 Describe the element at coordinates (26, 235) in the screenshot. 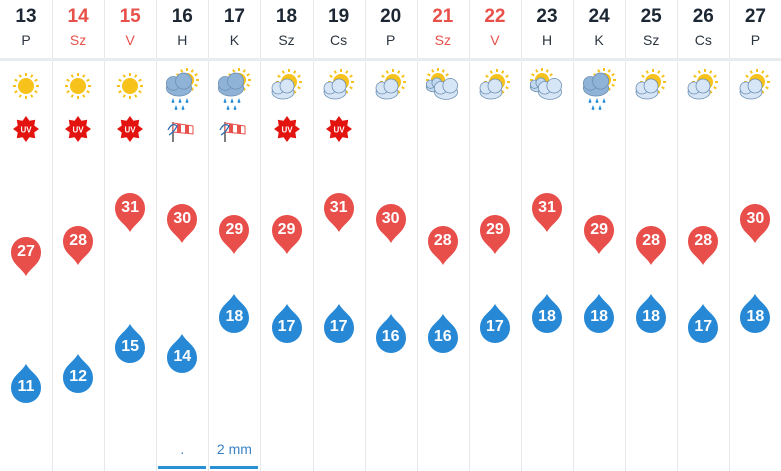

I see `day-column: 13 P UV 27 11` at that location.